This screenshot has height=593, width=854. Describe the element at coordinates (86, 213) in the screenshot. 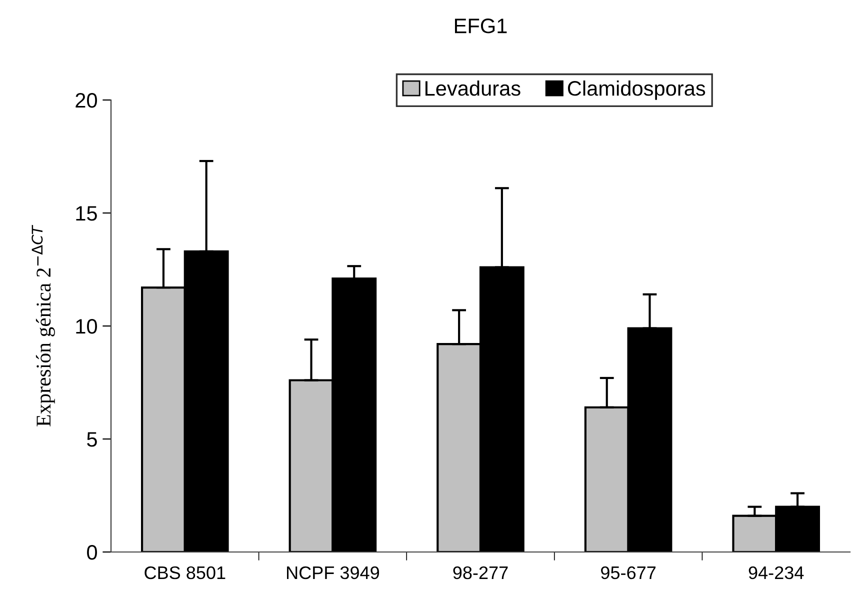

I see `y-tick-label: 15` at that location.